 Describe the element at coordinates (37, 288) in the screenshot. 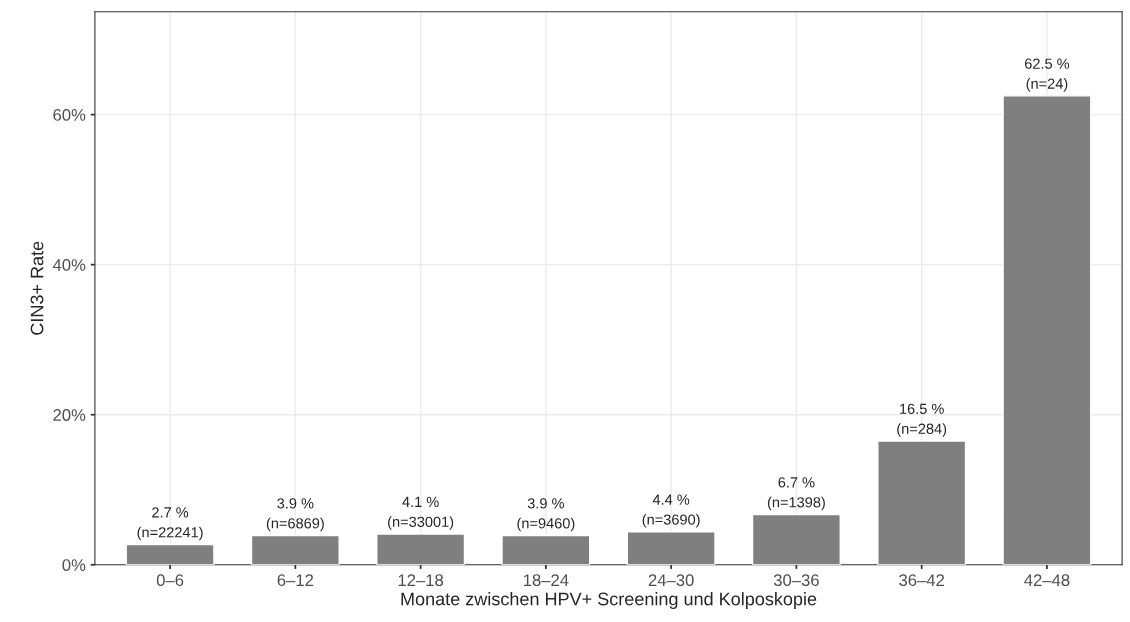

I see `y-axis-title: CIN3+ Rate` at that location.